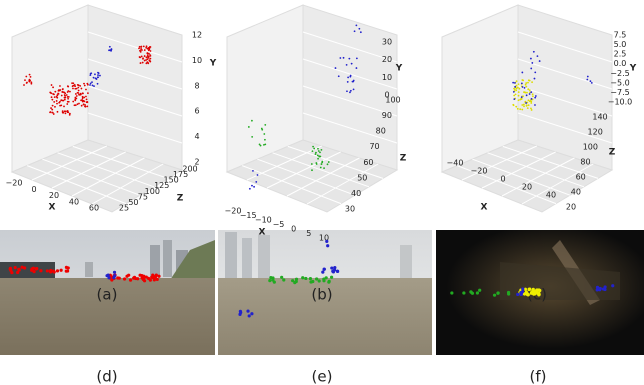  I want to click on y-tick-label: −5.0, so click(619, 82).